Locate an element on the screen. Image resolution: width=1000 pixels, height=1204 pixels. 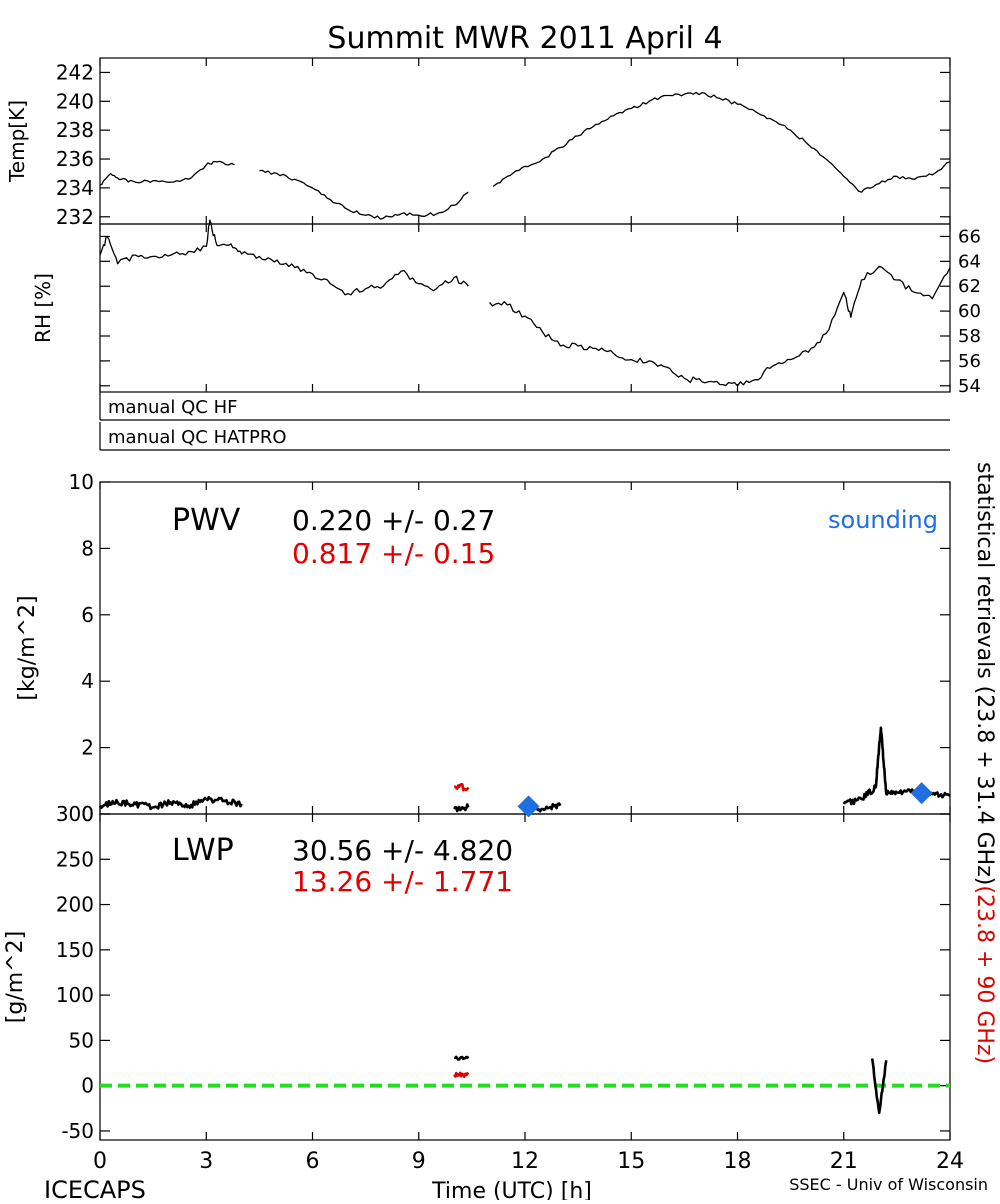
pwv-ytick-label: 2 is located at coordinates (87, 748).